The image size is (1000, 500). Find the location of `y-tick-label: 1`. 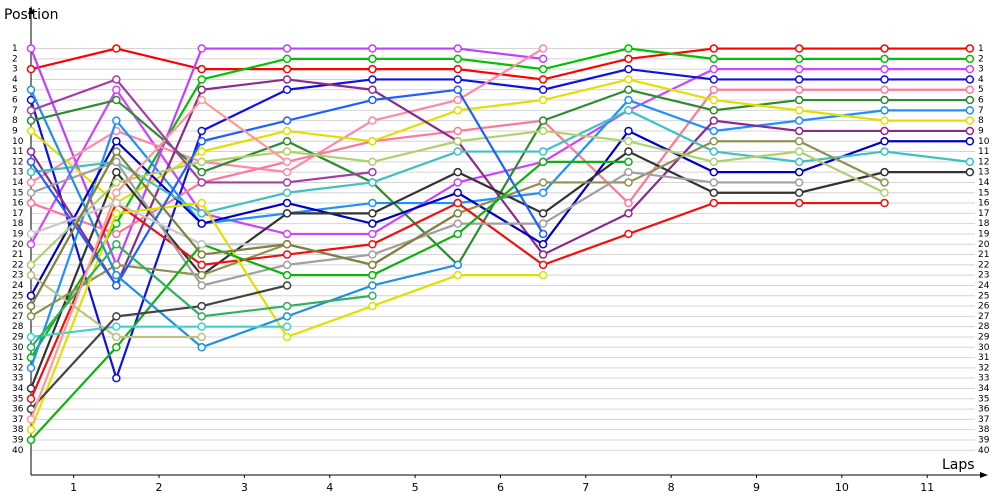

y-tick-label: 1 is located at coordinates (15, 49).